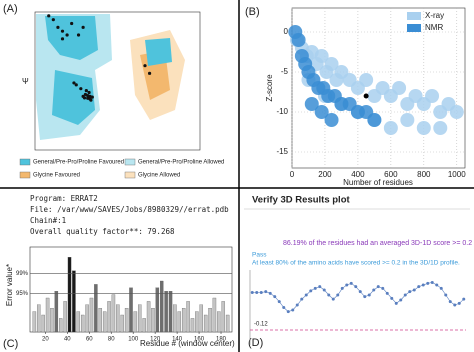 The width and height of the screenshot is (474, 352). Describe the element at coordinates (155, 340) in the screenshot. I see `x-tick-label: 120` at that location.